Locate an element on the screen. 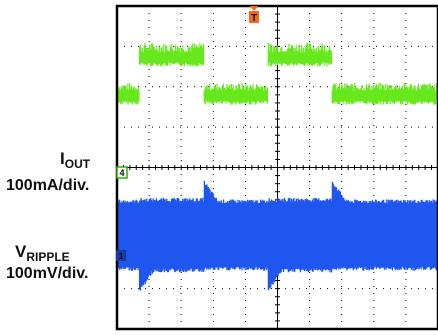  vripple-channel-label: VRIPPLE 100mV/div. is located at coordinates (47, 262).